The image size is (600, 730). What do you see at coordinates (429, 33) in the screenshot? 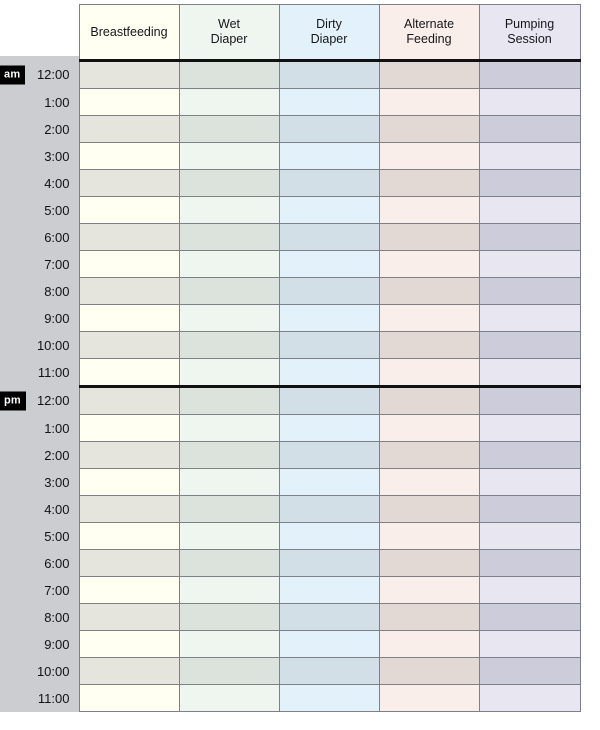
I see `column-header-alt-feeding: Alternate Feeding` at bounding box center [429, 33].